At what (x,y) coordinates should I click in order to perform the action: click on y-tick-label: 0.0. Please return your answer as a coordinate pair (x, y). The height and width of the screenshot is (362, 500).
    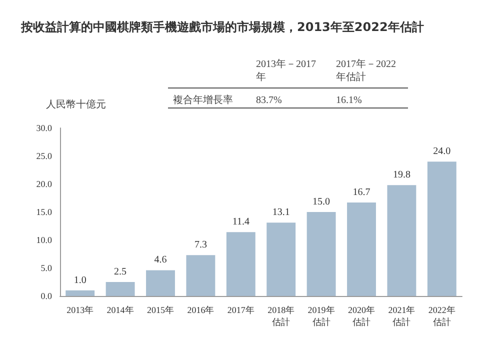
    Looking at the image, I should click on (46, 296).